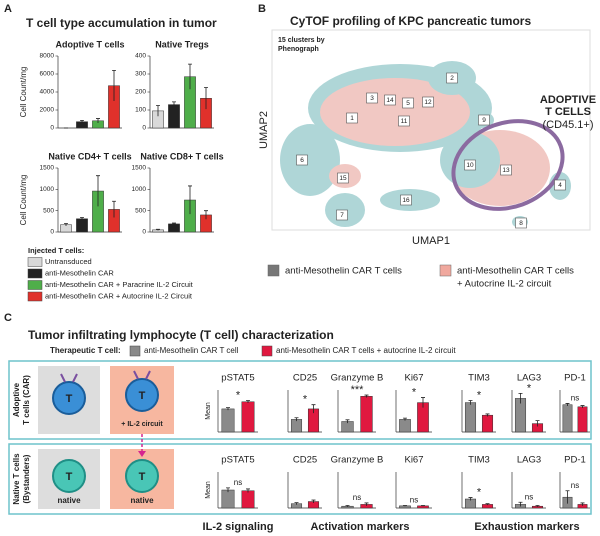 This screenshot has width=600, height=536. I want to click on chart-title: CD25, so click(305, 378).